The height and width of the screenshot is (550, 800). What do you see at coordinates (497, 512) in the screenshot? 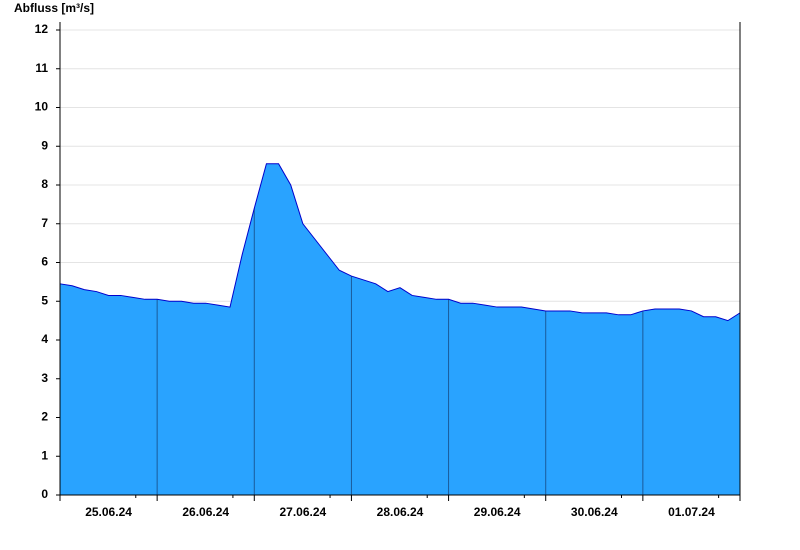
I see `x-tick-label: 29.06.24` at bounding box center [497, 512].